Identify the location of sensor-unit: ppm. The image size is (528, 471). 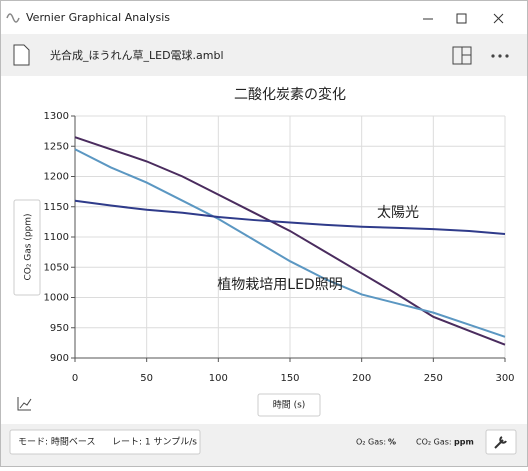
(464, 442).